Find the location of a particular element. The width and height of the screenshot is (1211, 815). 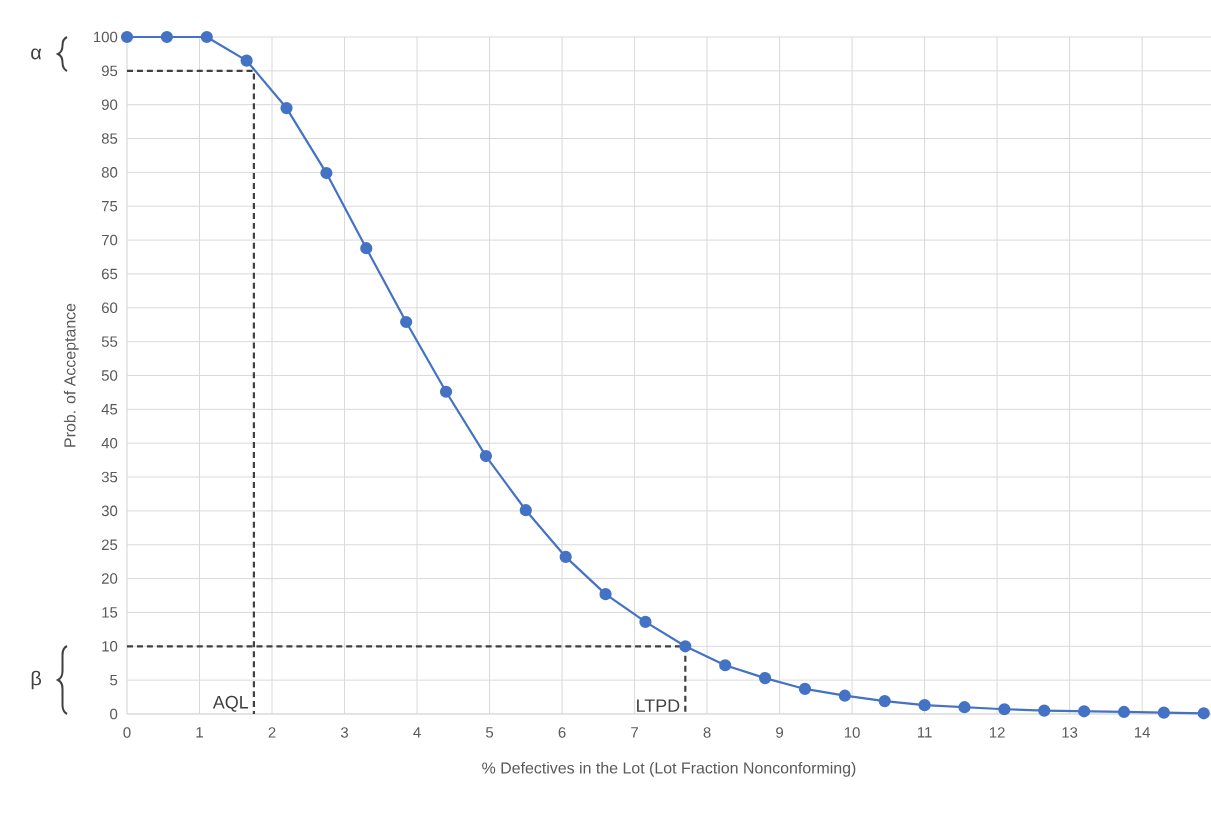

annotation: AQL is located at coordinates (230, 703).